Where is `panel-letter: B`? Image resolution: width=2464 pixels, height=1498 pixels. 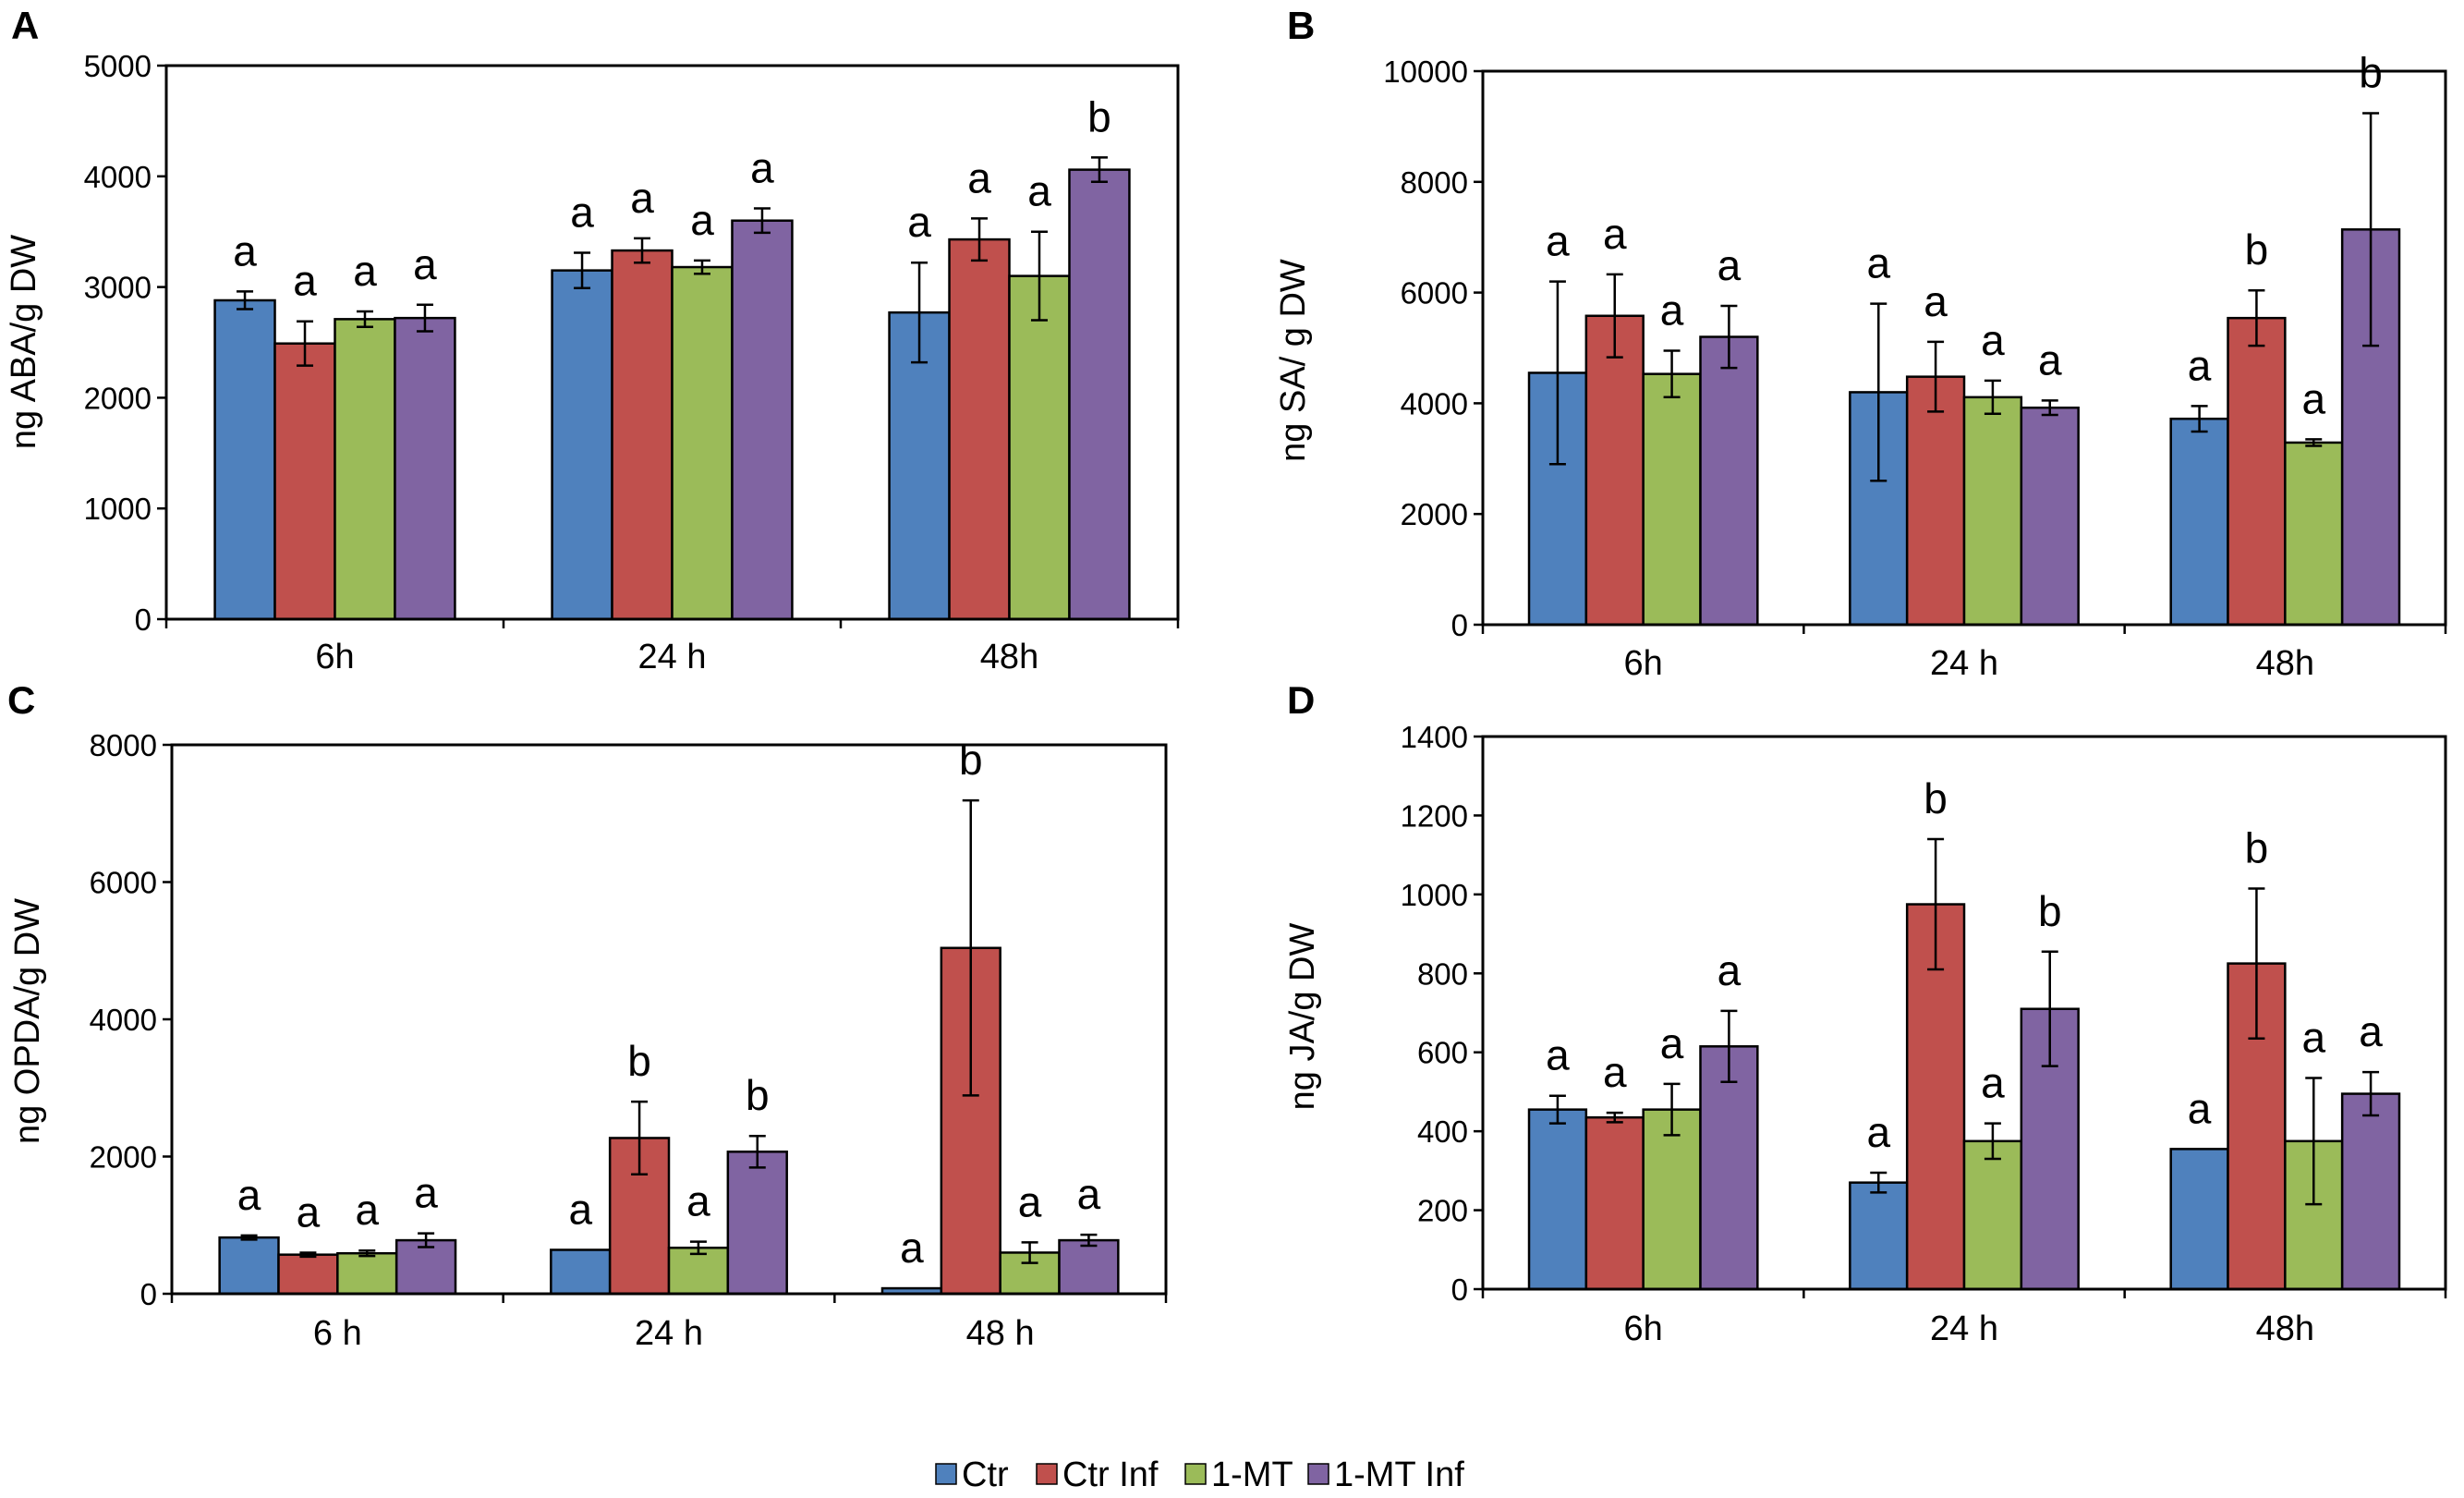
panel-letter: B is located at coordinates (1301, 25).